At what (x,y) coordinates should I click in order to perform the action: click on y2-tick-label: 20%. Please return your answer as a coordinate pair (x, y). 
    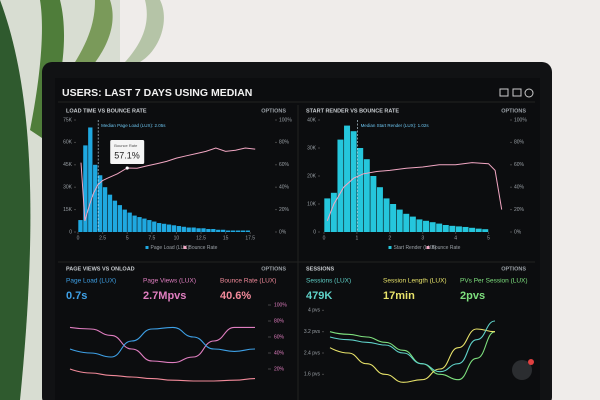
    Looking at the image, I should click on (519, 210).